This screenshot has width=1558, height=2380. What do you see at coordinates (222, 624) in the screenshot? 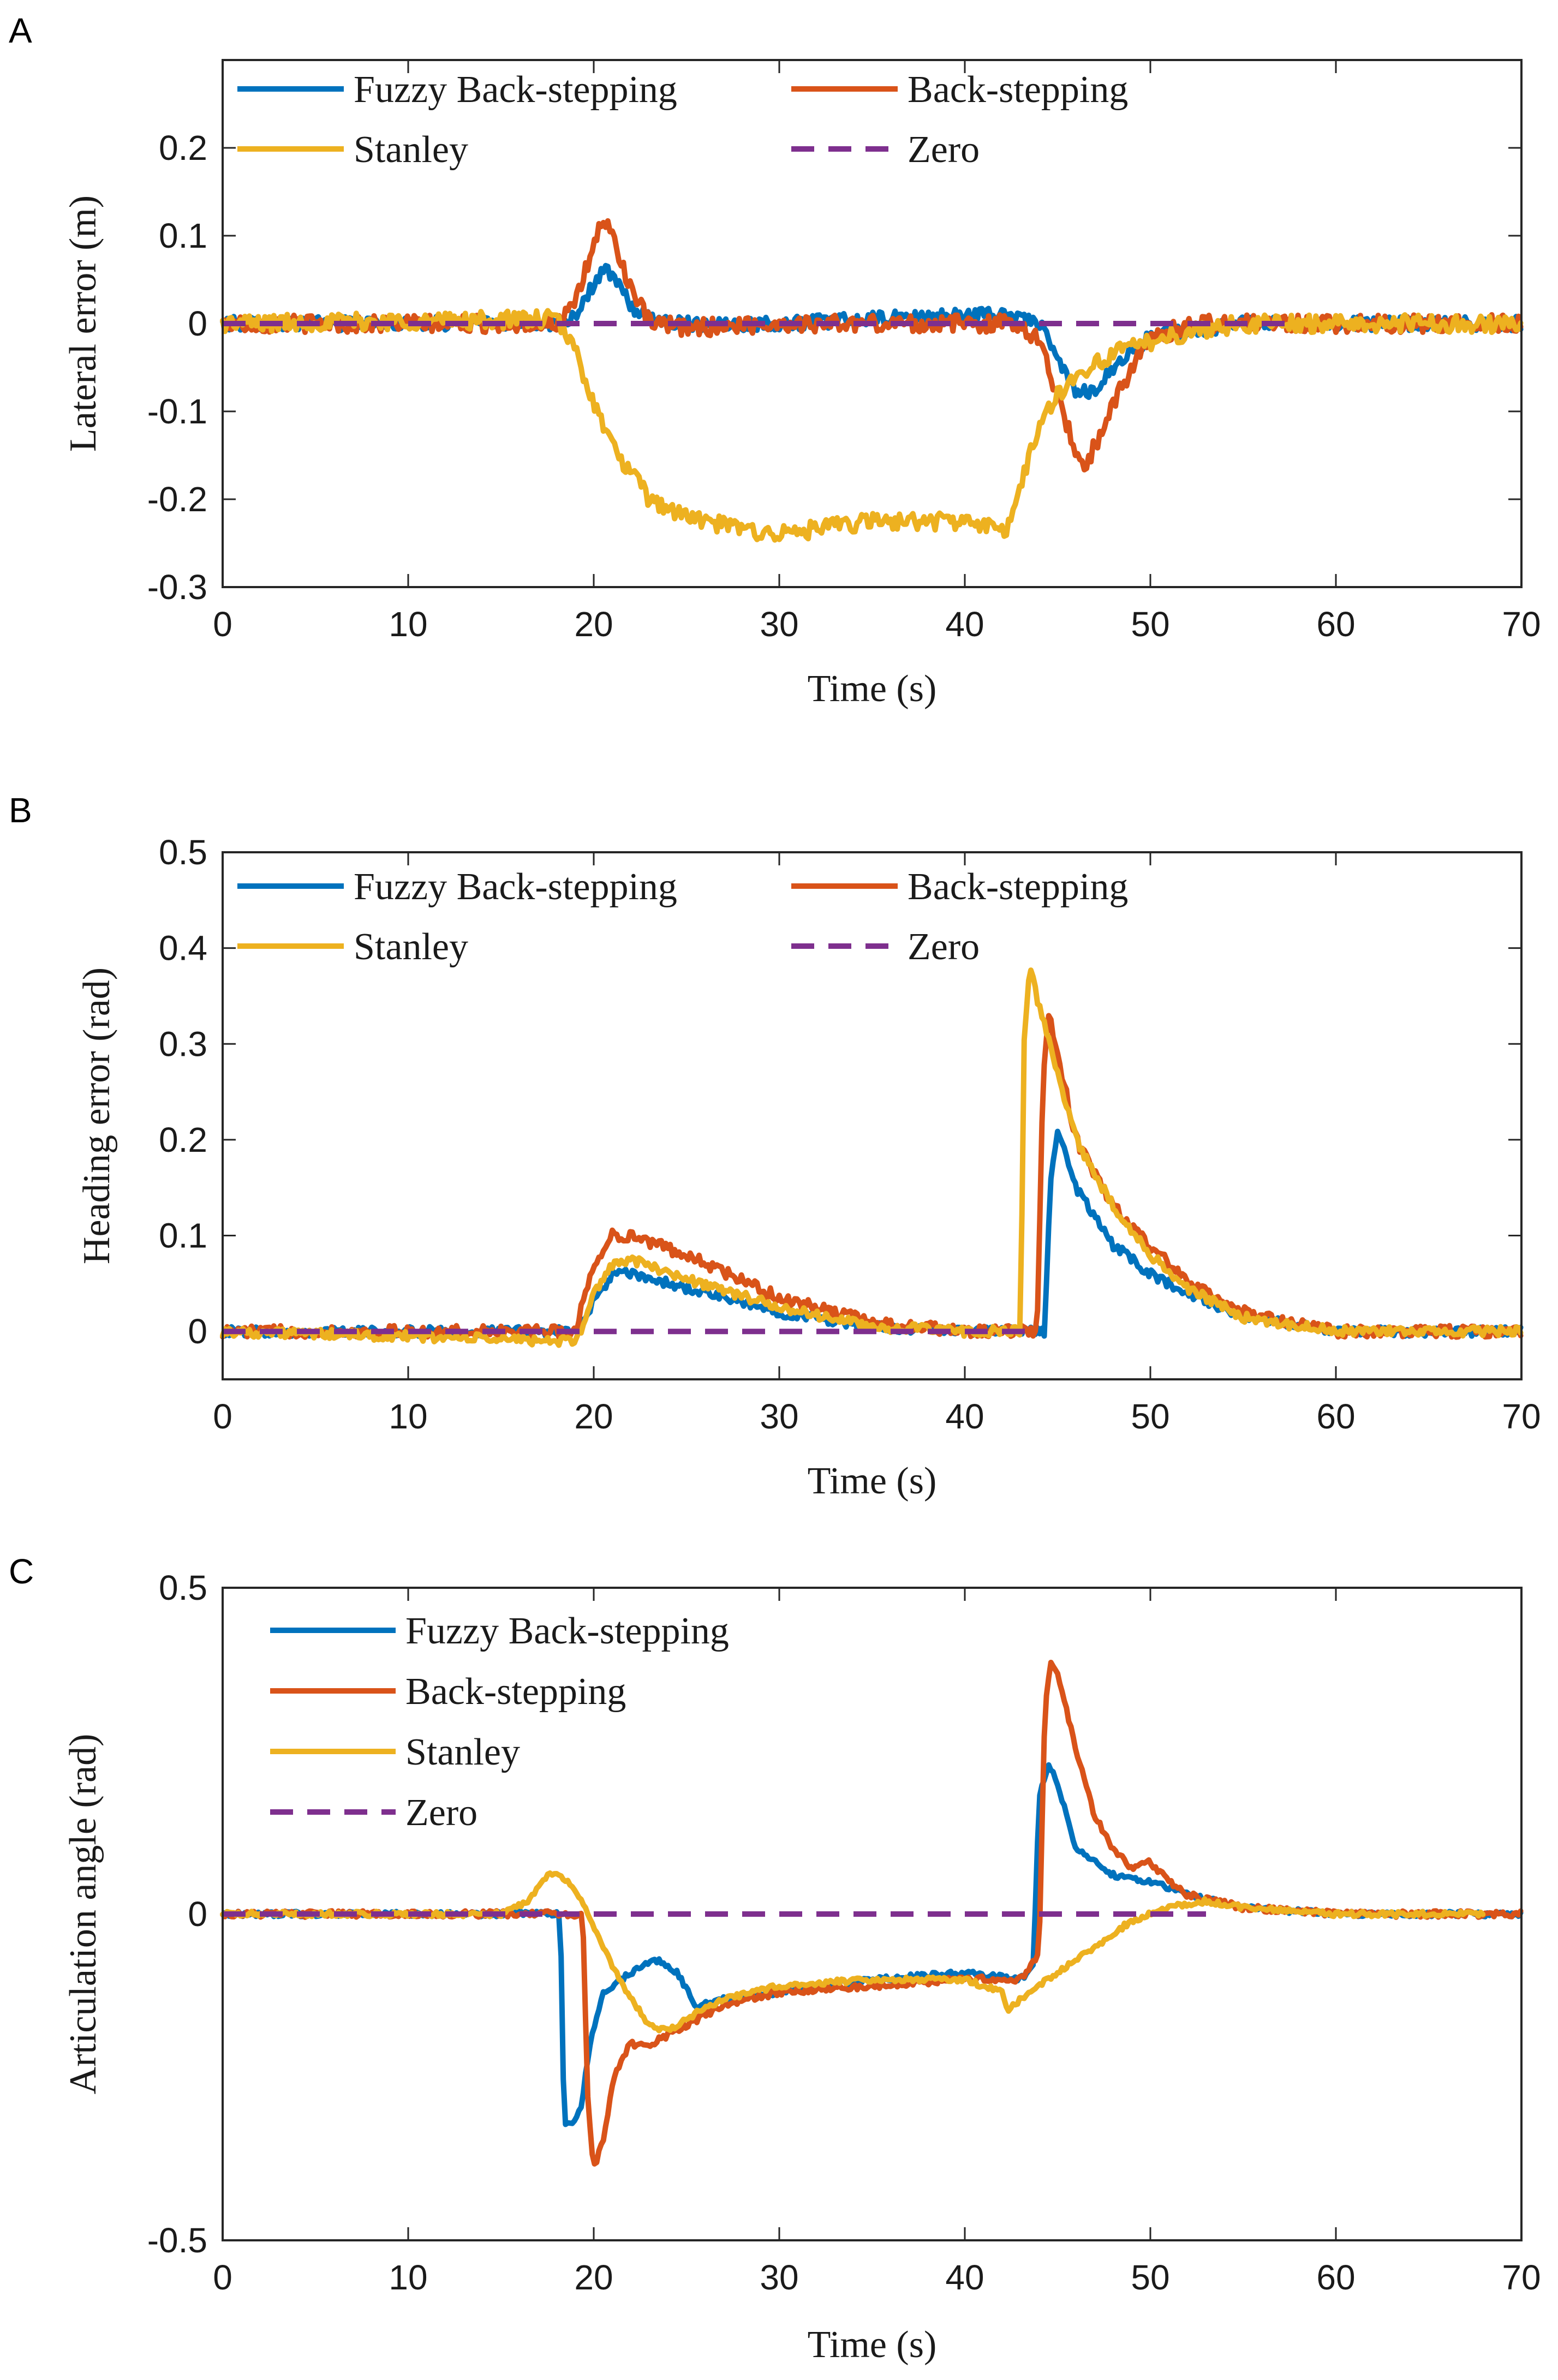
I see `x-tick-label-a-0: 0` at bounding box center [222, 624].